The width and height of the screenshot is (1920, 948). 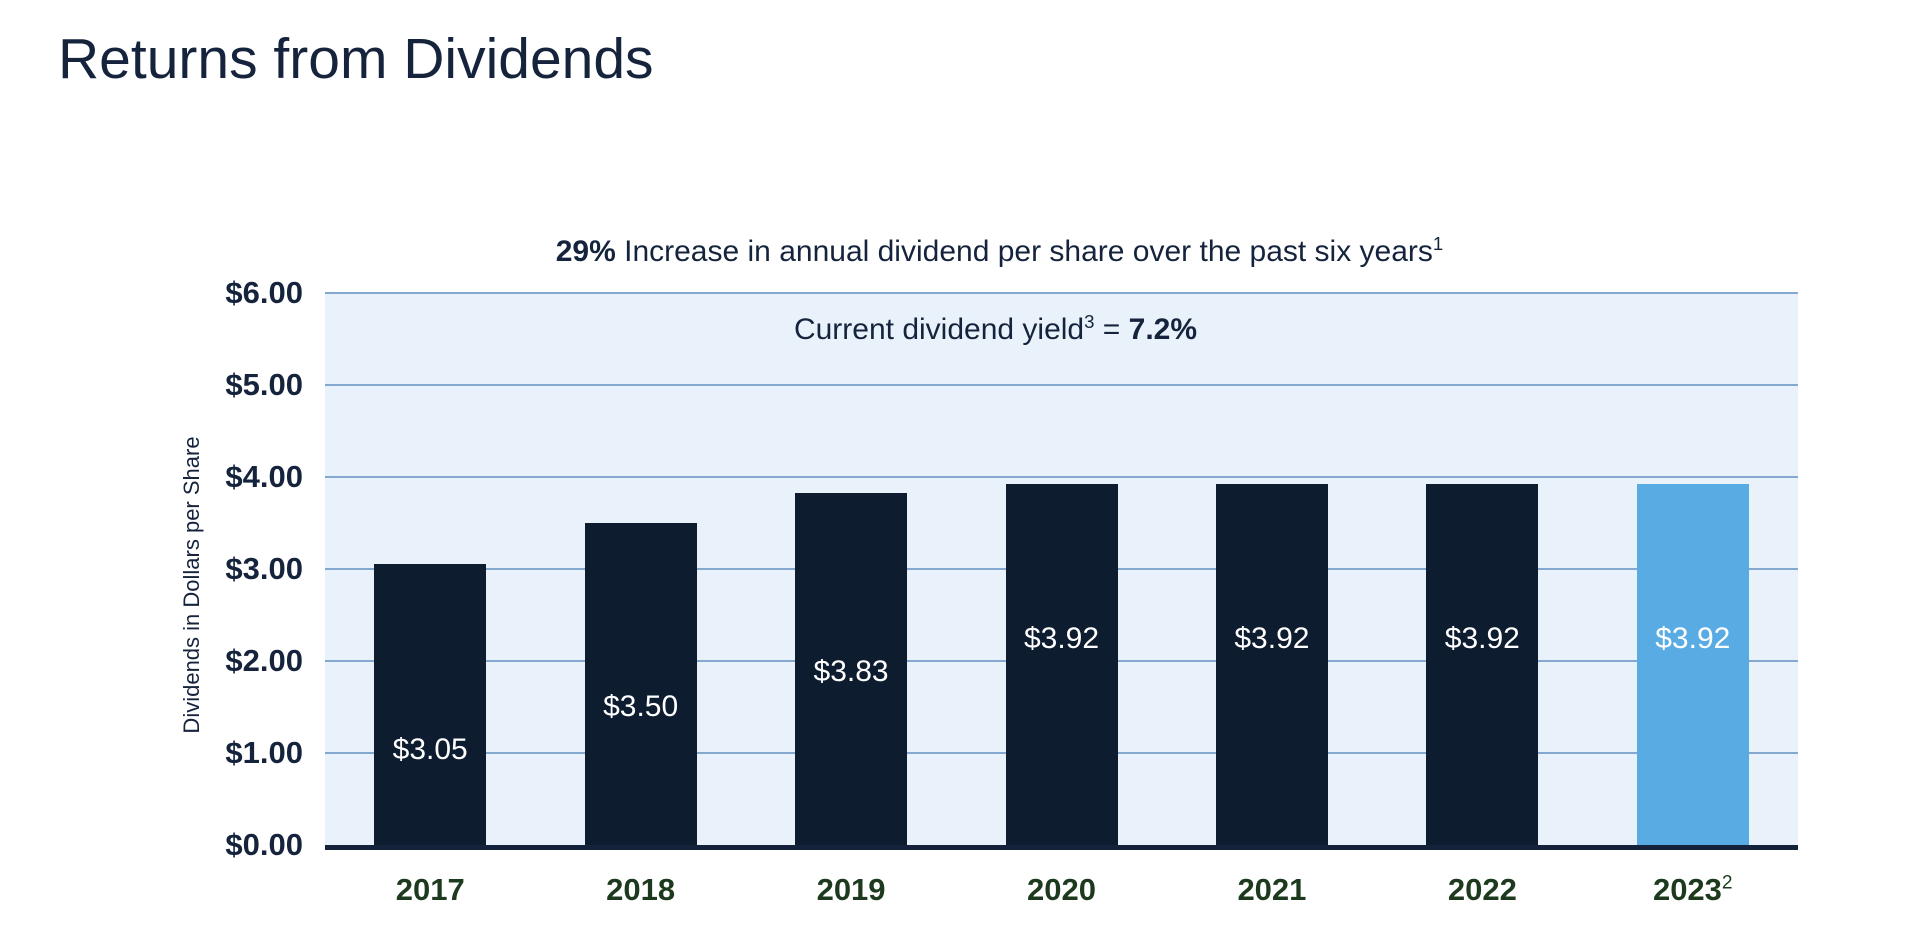 I want to click on x-label-2020: 2020, so click(x=1062, y=890).